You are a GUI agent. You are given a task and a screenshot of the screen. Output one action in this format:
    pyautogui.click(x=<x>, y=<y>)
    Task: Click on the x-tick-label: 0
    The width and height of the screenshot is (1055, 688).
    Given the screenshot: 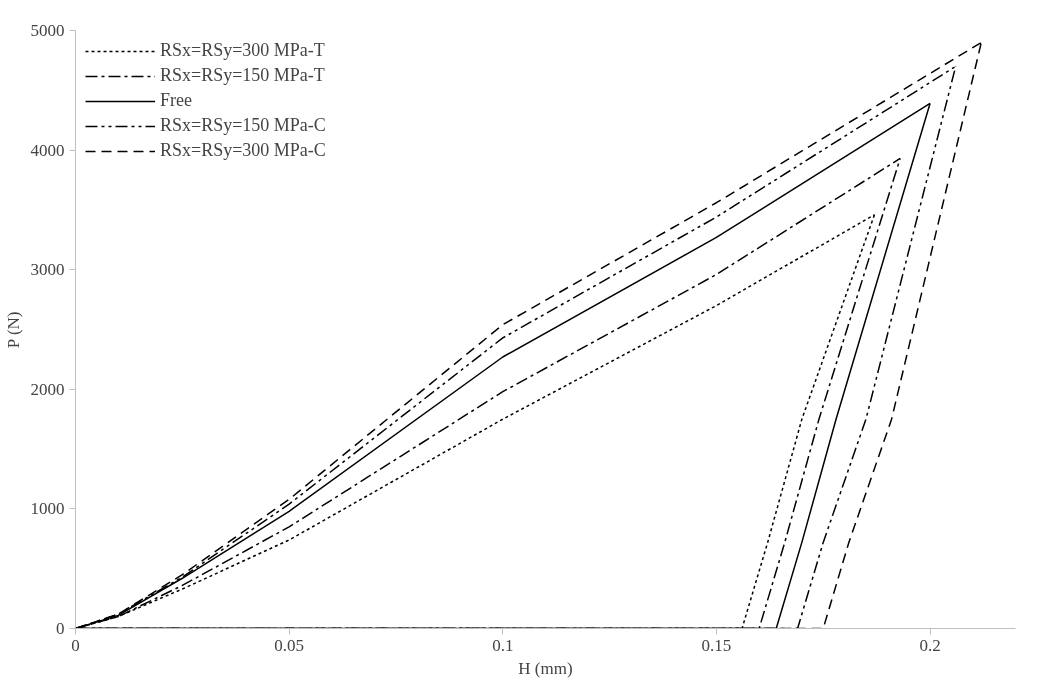 What is the action you would take?
    pyautogui.click(x=75, y=645)
    